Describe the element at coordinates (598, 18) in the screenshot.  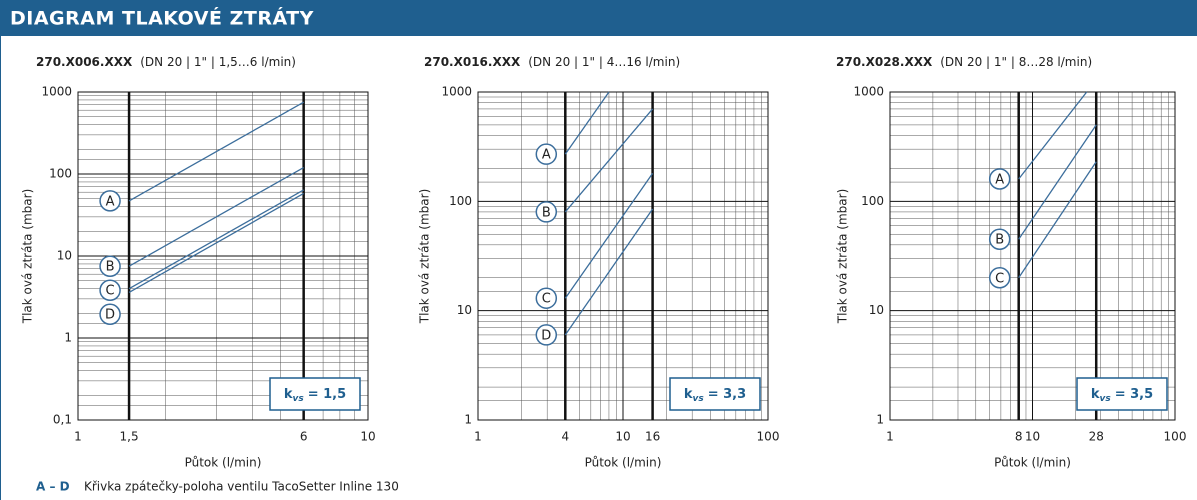
I see `header-bar` at that location.